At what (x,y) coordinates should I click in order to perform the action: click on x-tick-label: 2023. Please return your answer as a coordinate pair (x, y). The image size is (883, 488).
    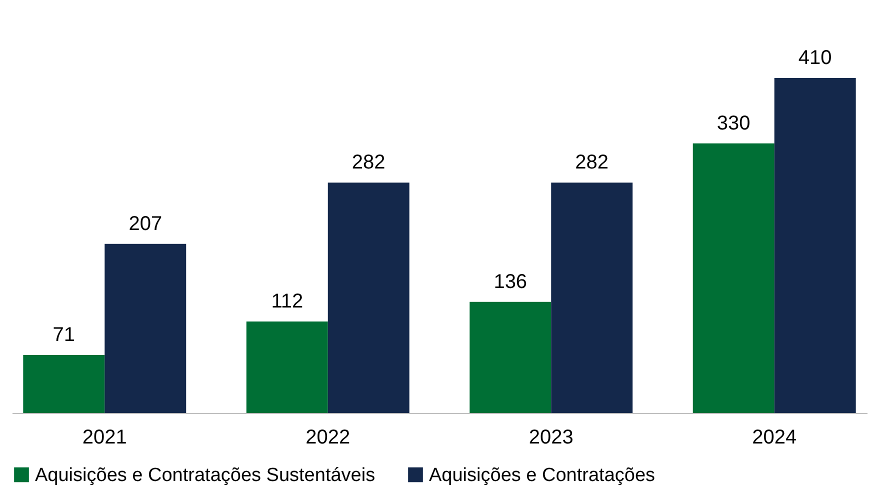
    Looking at the image, I should click on (551, 437).